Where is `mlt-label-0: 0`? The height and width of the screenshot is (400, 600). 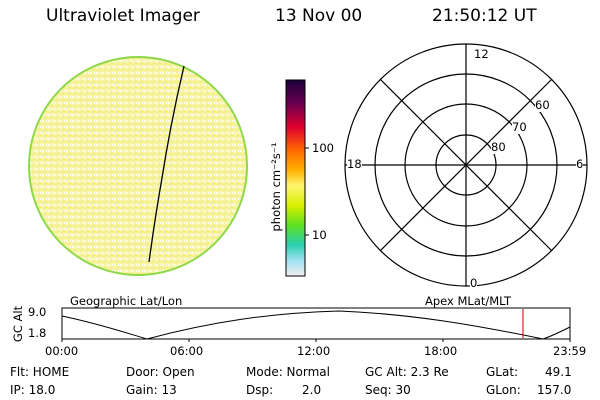
mlt-label-0: 0 is located at coordinates (474, 283).